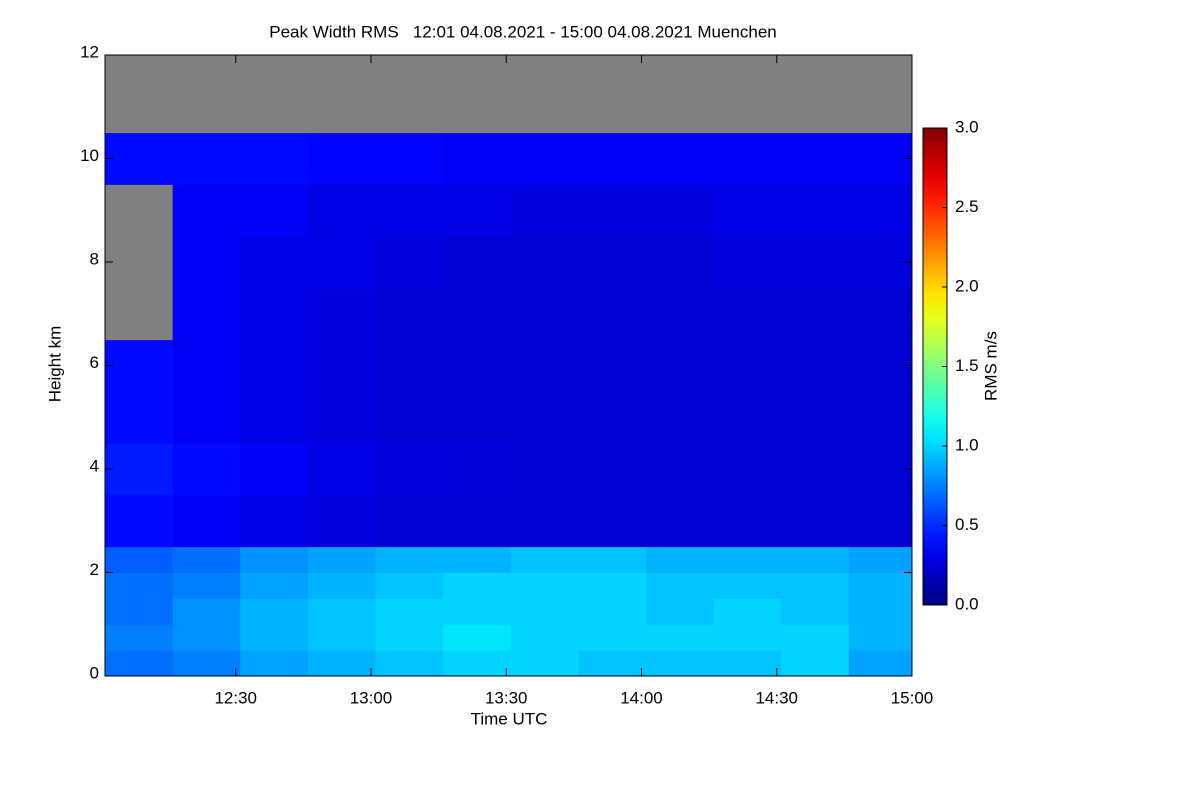 Image resolution: width=1200 pixels, height=800 pixels. I want to click on colorbar-tick-label: 0.0, so click(967, 603).